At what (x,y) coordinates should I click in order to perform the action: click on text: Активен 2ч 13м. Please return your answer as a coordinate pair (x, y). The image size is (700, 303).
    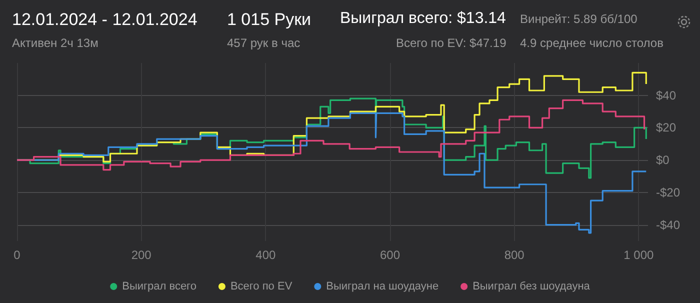
    Looking at the image, I should click on (55, 43).